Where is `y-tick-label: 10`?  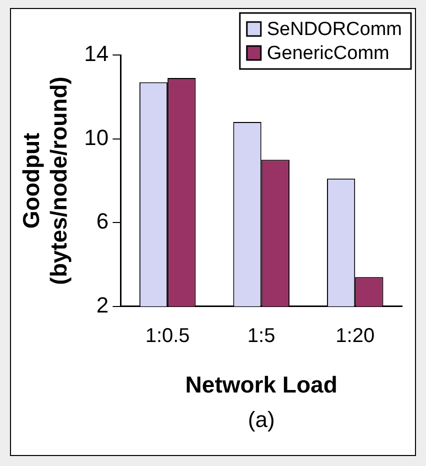
y-tick-label: 10 is located at coordinates (96, 137).